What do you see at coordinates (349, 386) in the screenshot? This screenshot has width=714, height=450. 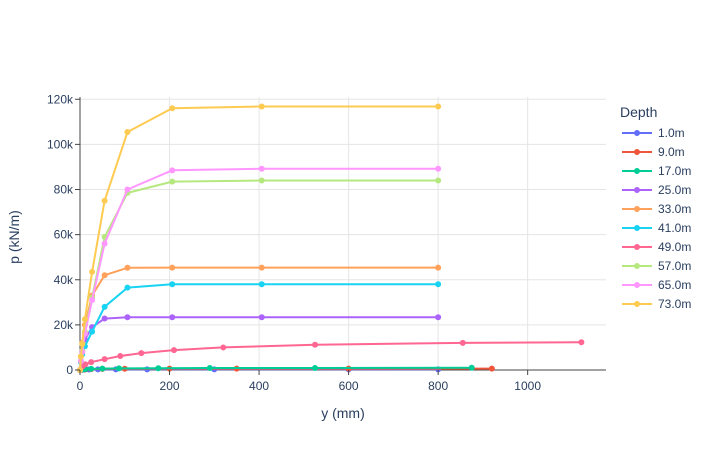 I see `x-tick-label: 600` at bounding box center [349, 386].